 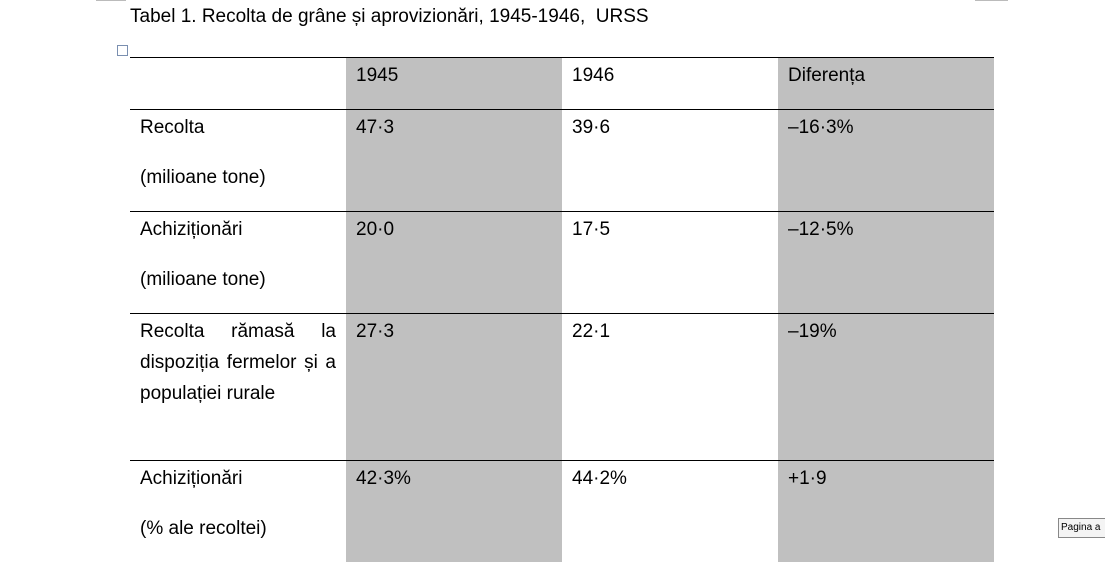 I want to click on cell-text: 42·3%, so click(x=454, y=478).